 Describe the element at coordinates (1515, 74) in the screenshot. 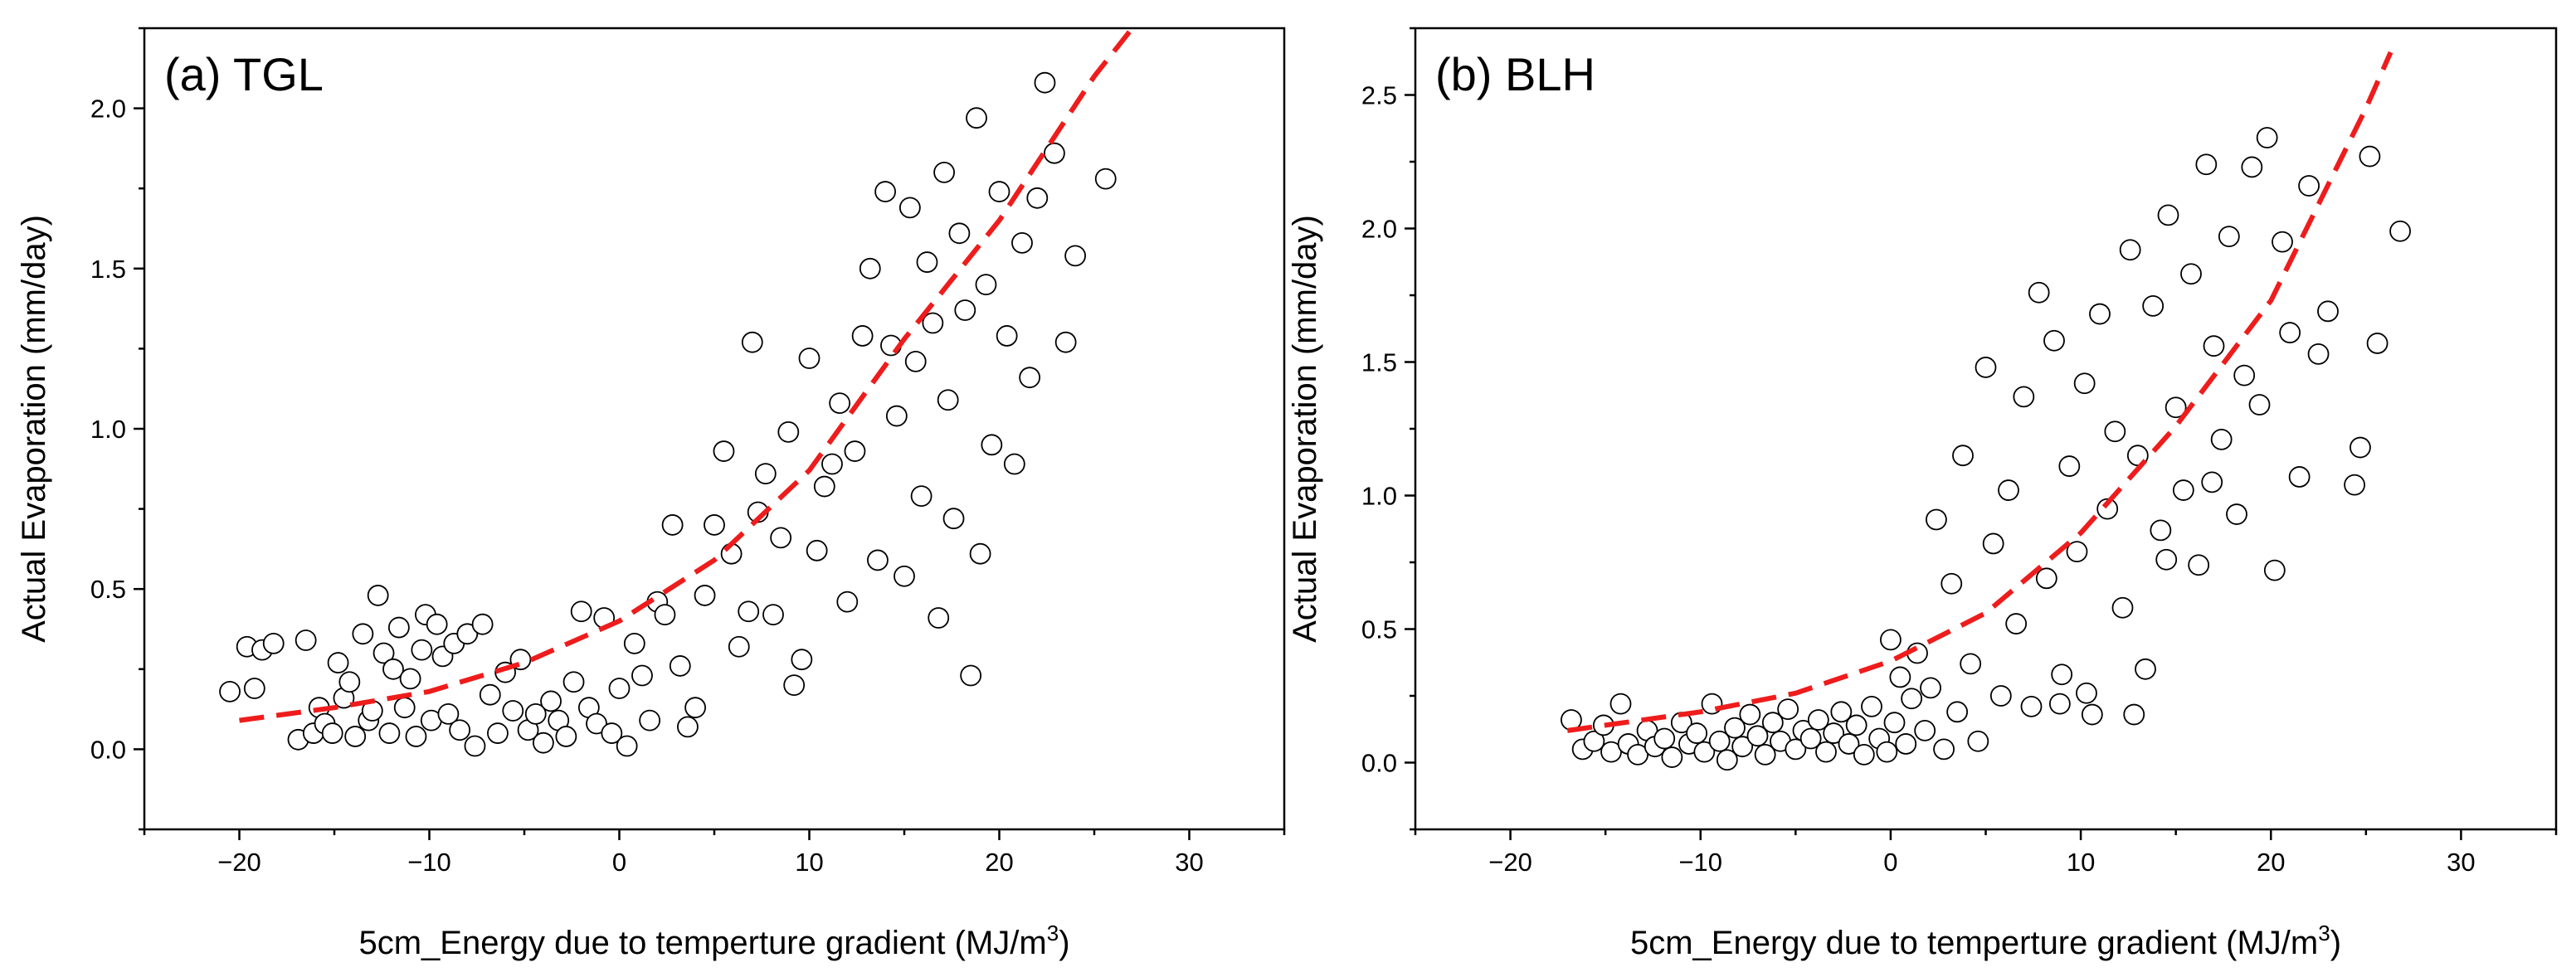

I see `panel-title: (b) BLH` at that location.